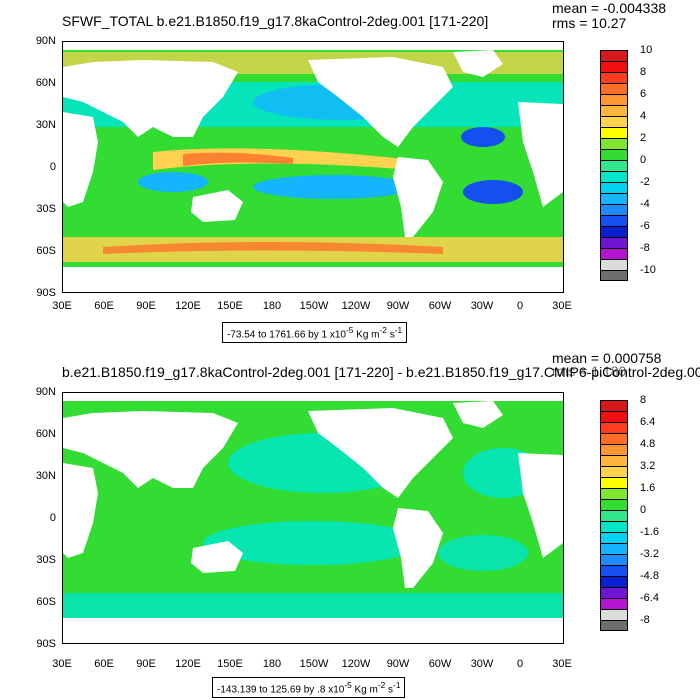 The width and height of the screenshot is (700, 700). I want to click on panel2-colorbar-swatches, so click(614, 515).